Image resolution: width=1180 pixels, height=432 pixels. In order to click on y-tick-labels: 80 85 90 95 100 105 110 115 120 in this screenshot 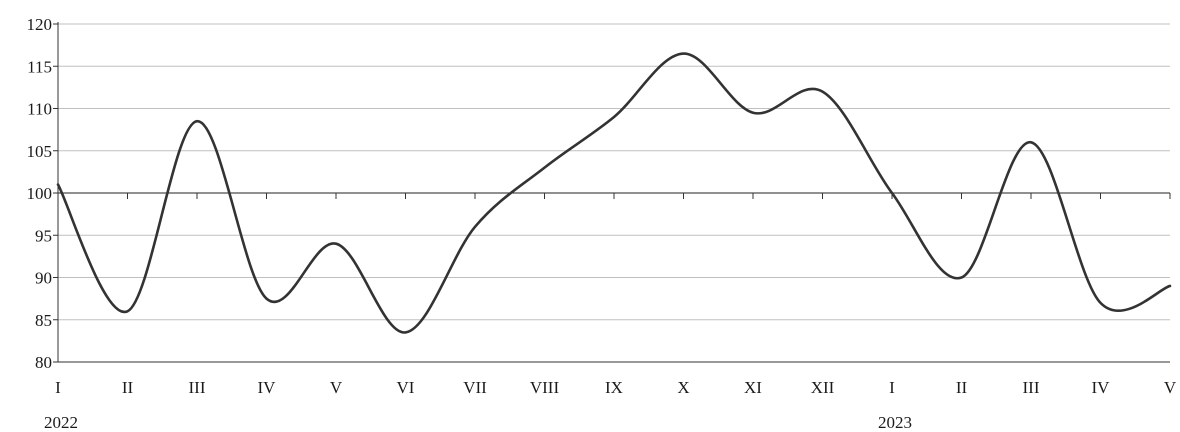, I will do `click(40, 193)`.